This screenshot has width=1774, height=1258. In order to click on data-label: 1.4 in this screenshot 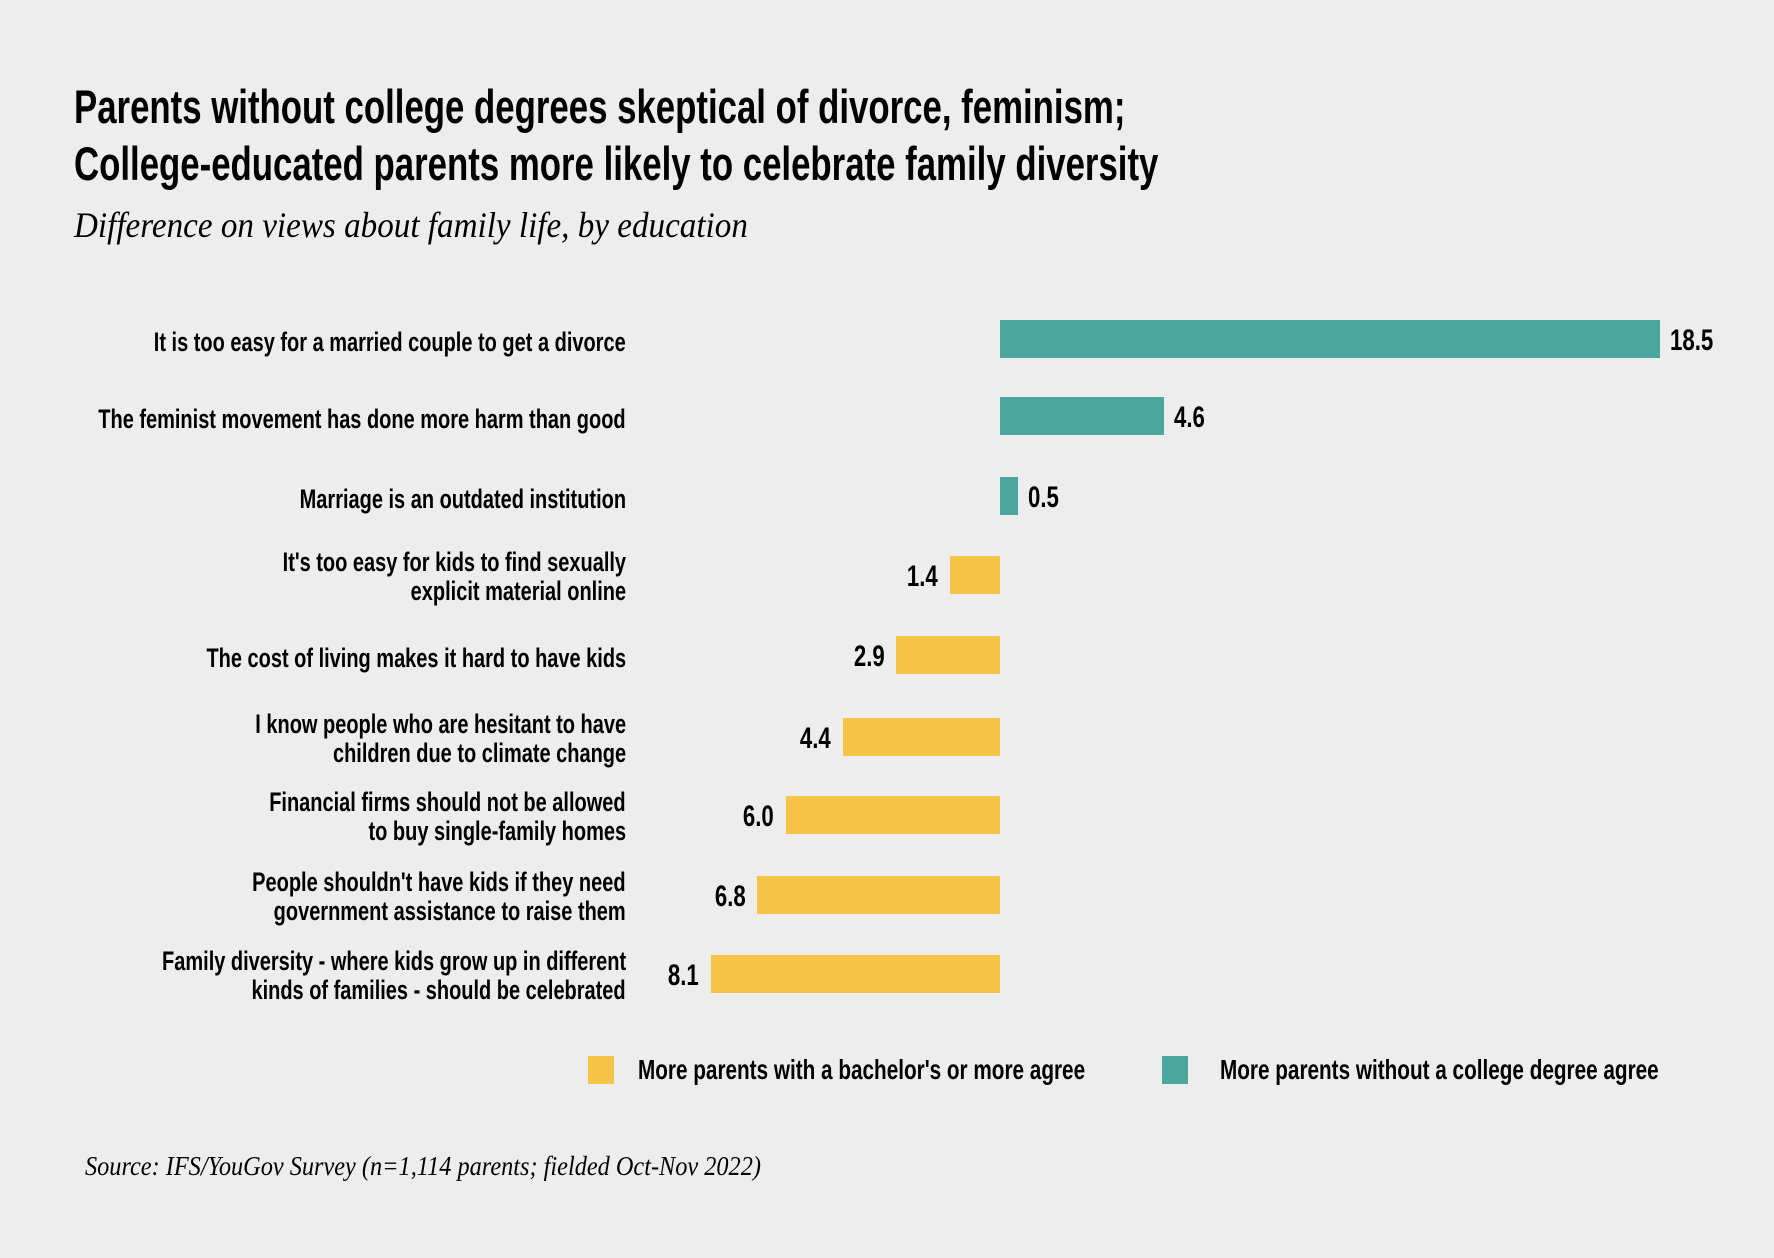, I will do `click(923, 576)`.